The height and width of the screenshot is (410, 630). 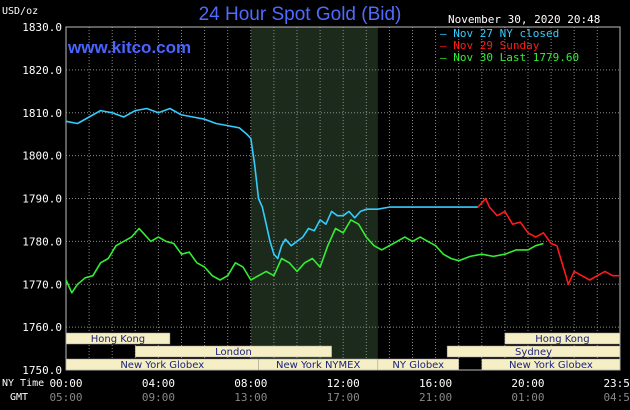 What do you see at coordinates (20, 11) in the screenshot?
I see `unit-label: USD/oz` at bounding box center [20, 11].